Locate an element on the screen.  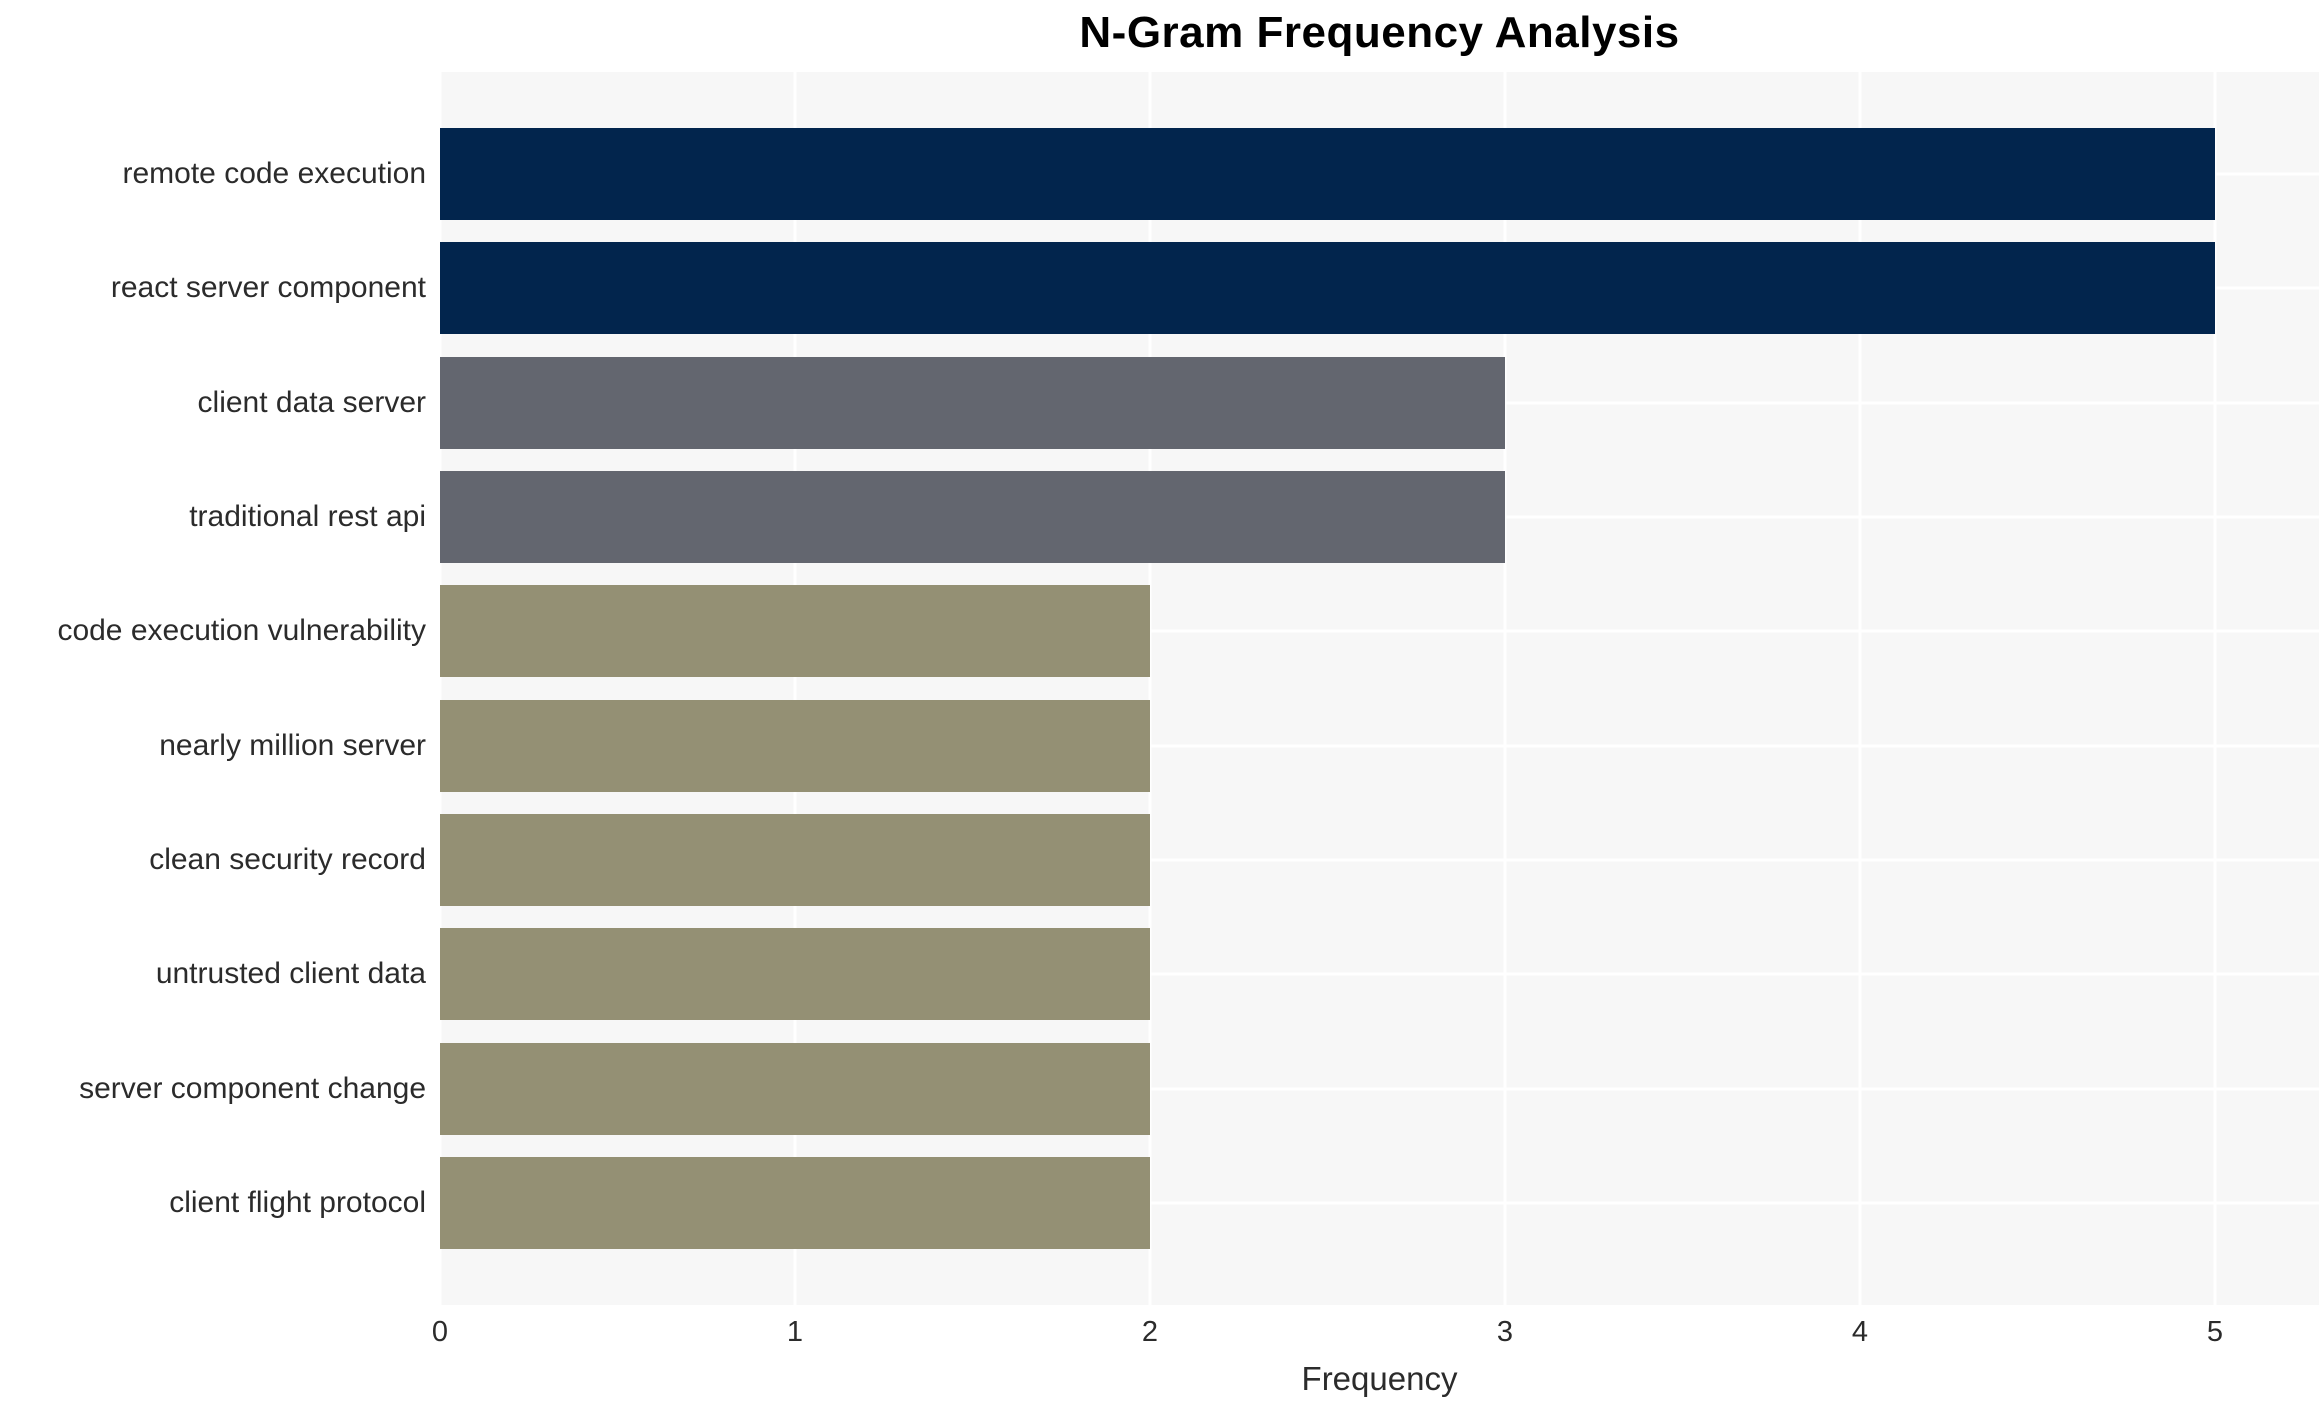
x-tick-4: 4 is located at coordinates (1860, 1332).